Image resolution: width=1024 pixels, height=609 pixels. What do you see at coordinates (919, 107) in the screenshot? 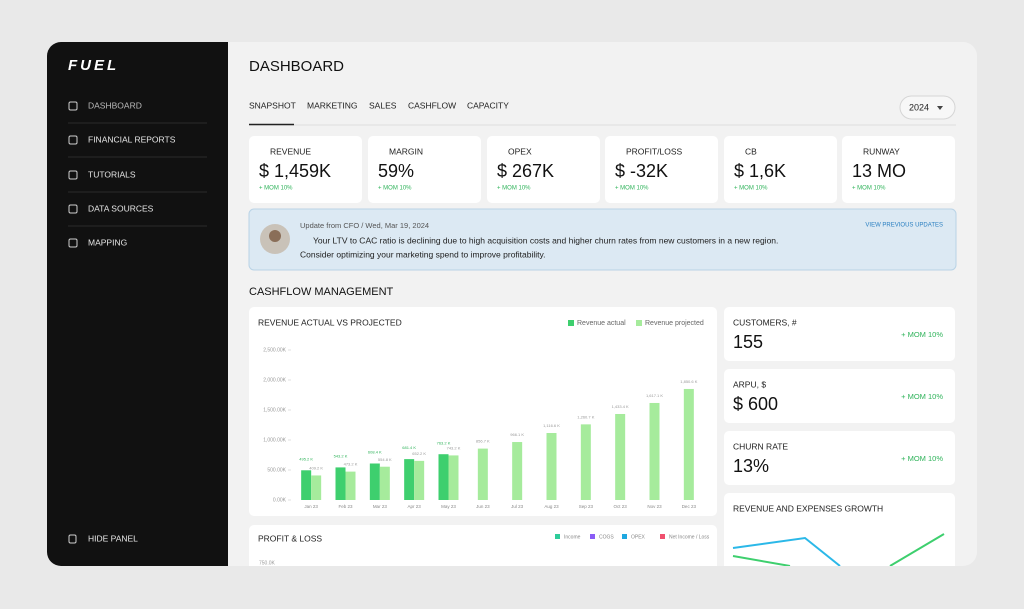
I see `year: 2024` at bounding box center [919, 107].